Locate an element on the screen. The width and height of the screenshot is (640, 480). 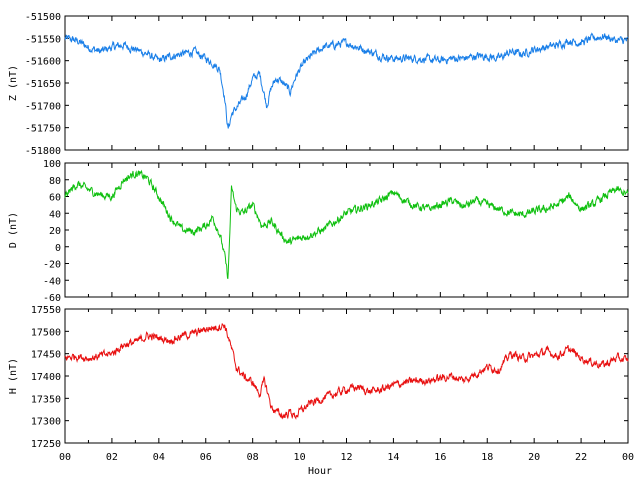
x-tick-label: 18 is located at coordinates (487, 457).